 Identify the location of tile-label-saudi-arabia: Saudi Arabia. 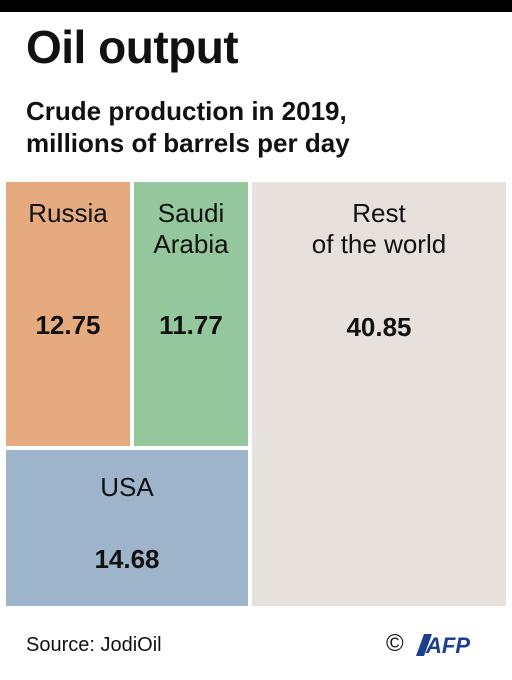
(191, 229).